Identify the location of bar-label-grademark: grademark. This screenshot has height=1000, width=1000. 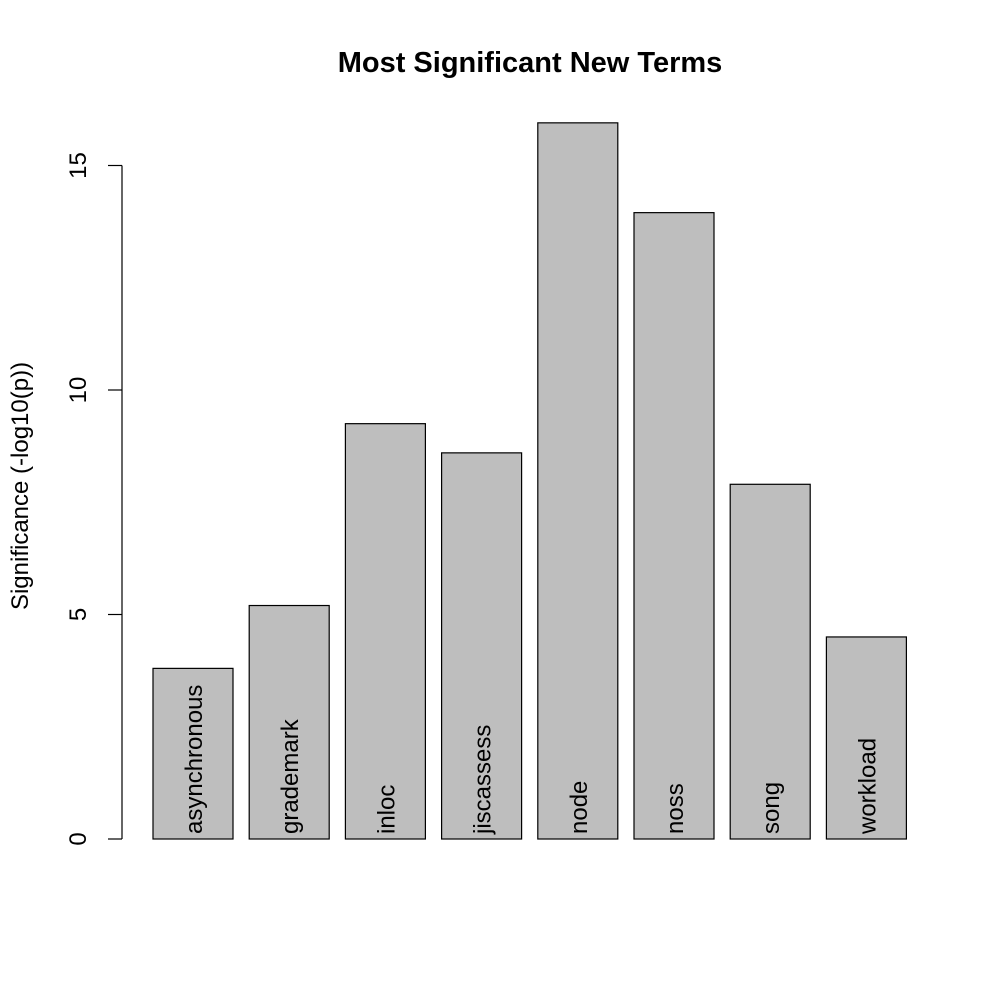
(290, 776).